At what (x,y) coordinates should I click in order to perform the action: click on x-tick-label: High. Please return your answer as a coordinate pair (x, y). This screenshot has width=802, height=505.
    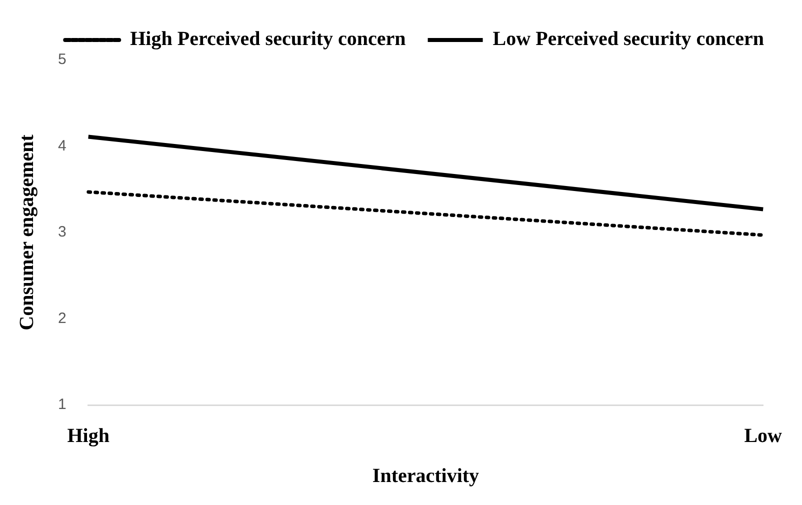
    Looking at the image, I should click on (88, 436).